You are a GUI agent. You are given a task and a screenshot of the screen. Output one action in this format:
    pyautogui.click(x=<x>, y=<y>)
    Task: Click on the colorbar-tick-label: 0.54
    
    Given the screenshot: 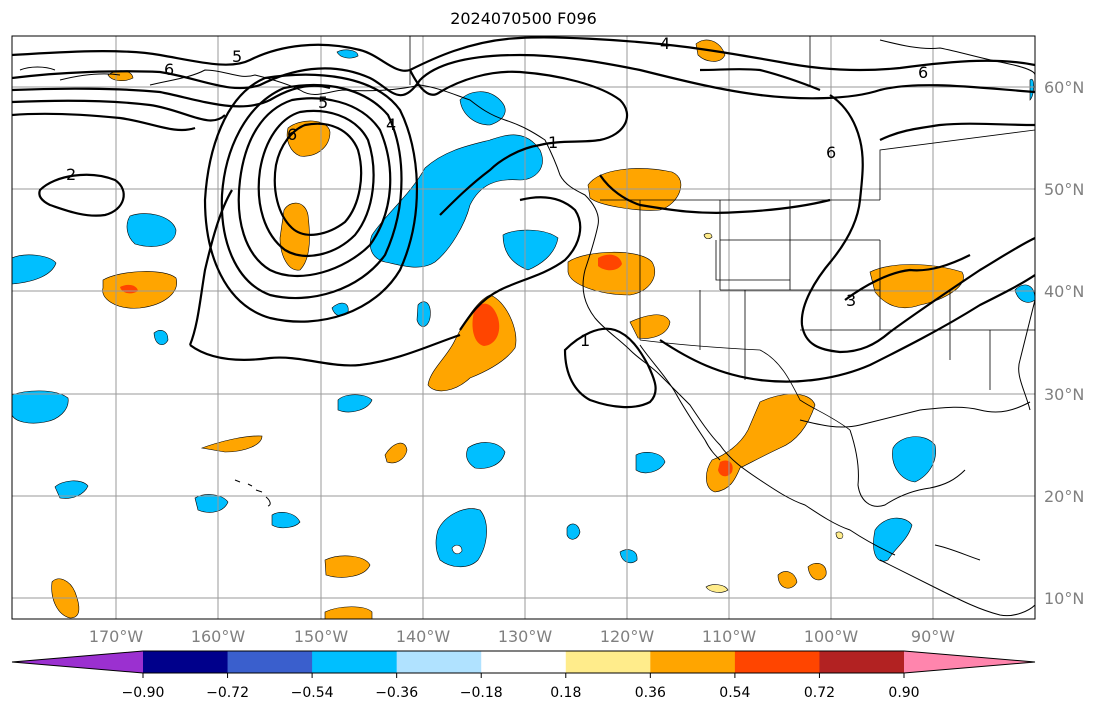 What is the action you would take?
    pyautogui.click(x=734, y=693)
    